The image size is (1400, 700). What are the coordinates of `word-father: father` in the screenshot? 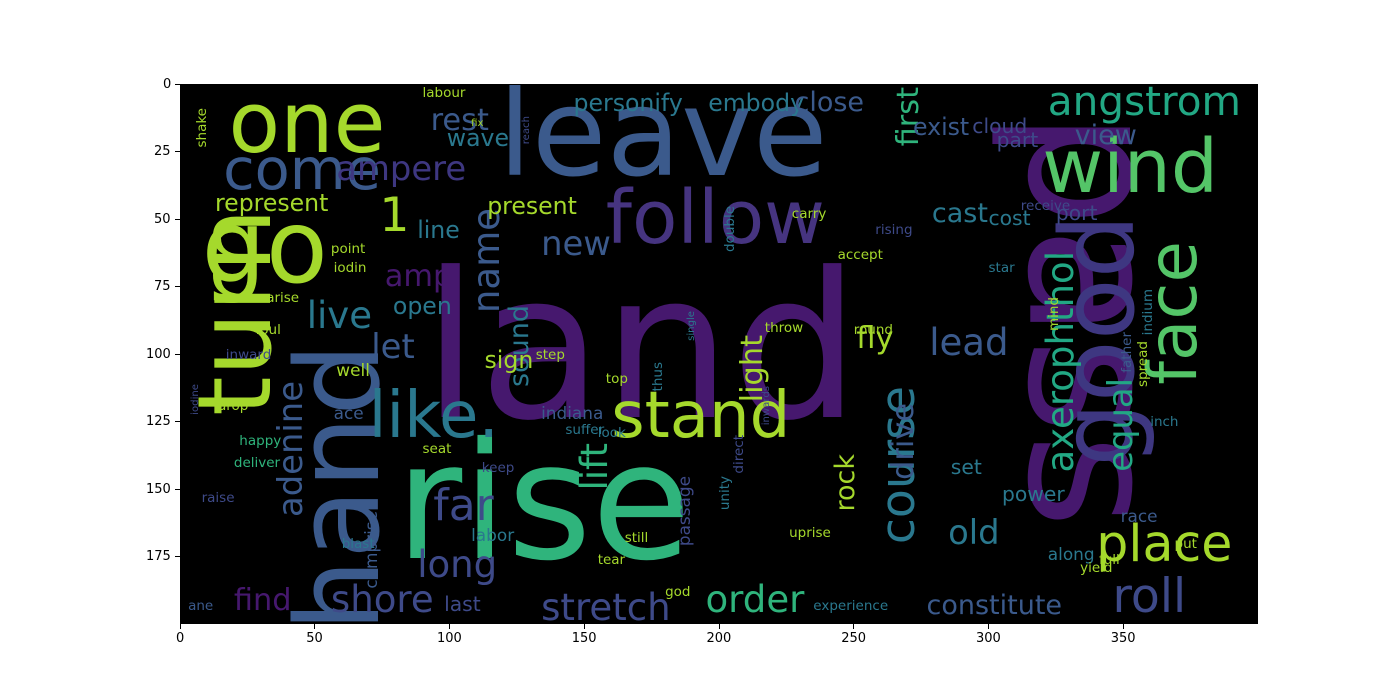 It's located at (1126, 353).